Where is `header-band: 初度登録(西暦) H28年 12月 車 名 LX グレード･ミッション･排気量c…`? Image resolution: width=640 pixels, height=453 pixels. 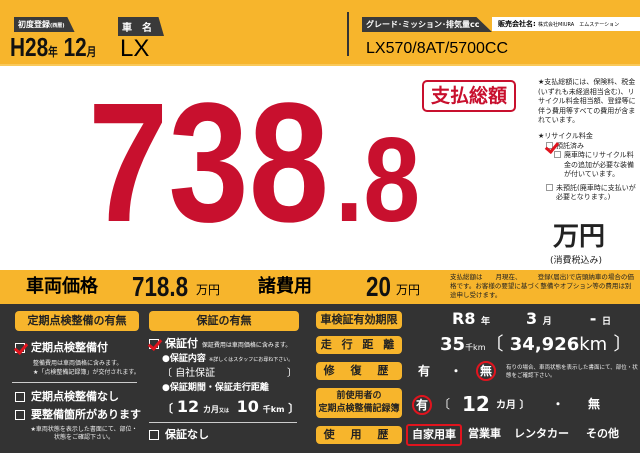
header-band: 初度登録(西暦) H28年 12月 車 名 LX グレード･ミッション･排気量c… is located at coordinates (320, 33).